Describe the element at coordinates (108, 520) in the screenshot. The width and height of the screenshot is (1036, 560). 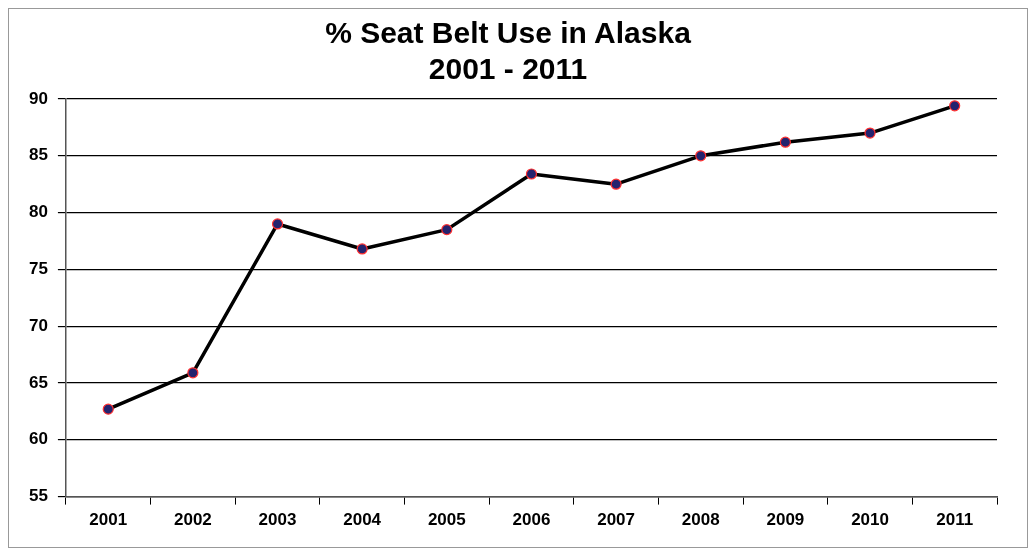
I see `x-tick-label: 2001` at that location.